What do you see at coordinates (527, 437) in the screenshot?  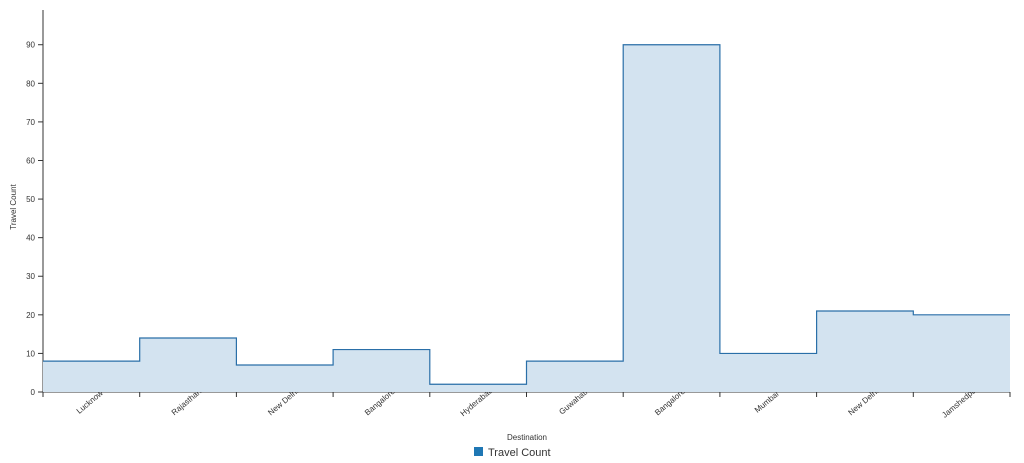 I see `x-axis-title: Destination` at bounding box center [527, 437].